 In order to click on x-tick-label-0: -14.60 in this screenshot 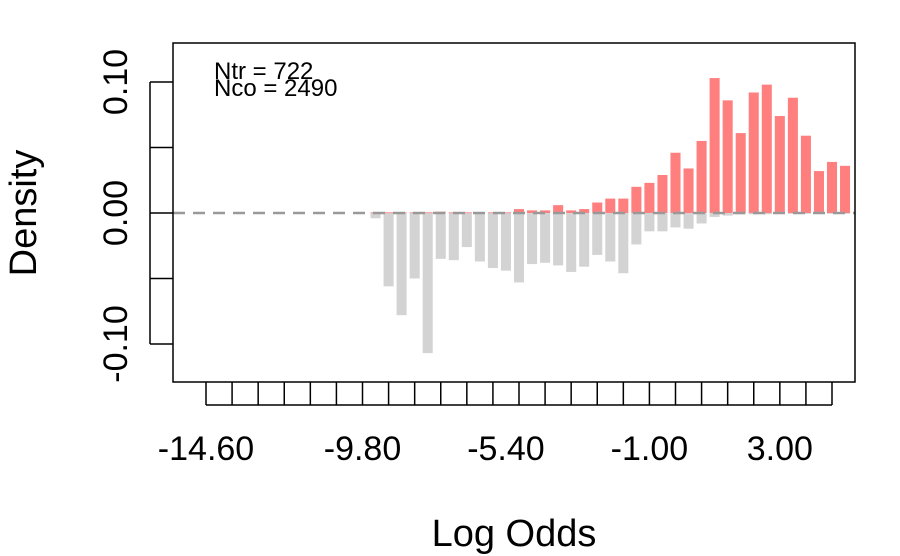, I will do `click(206, 449)`.